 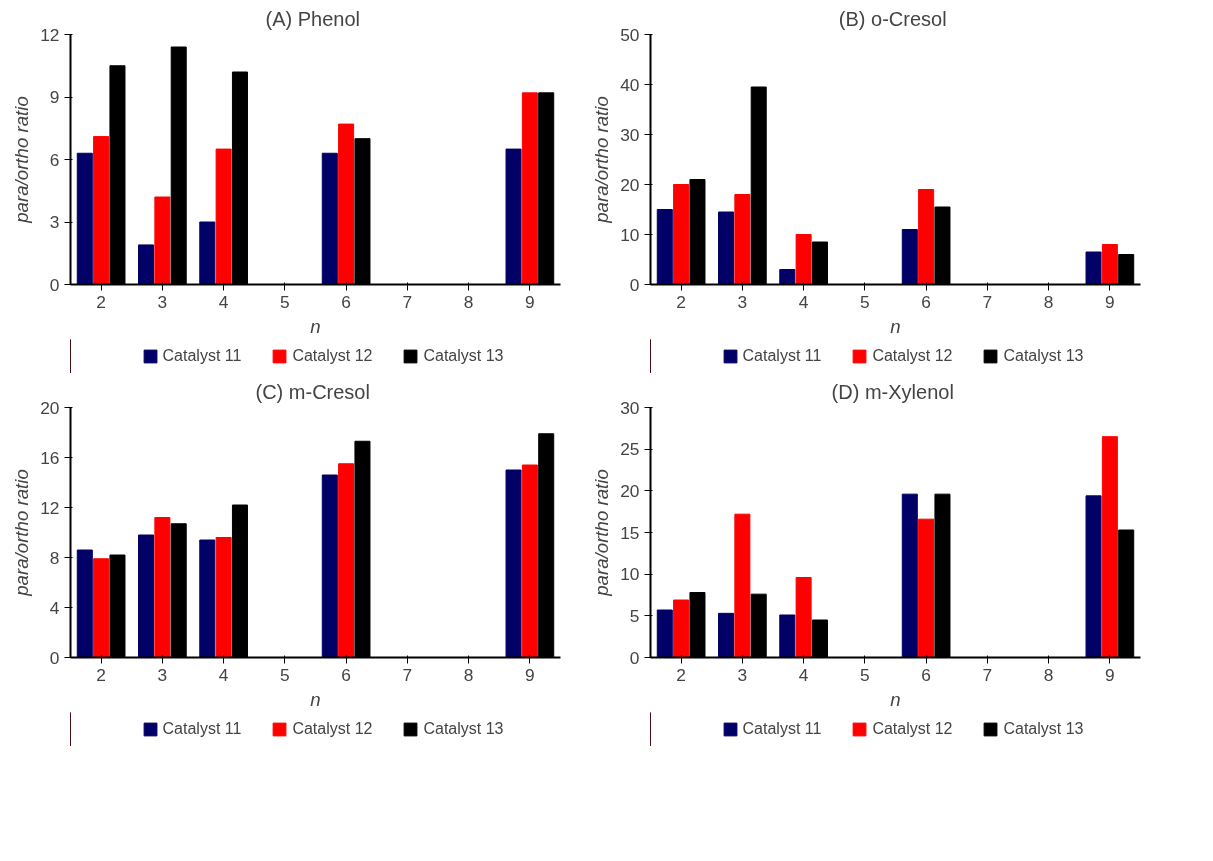 What do you see at coordinates (634, 615) in the screenshot?
I see `y-tick-label: 5` at bounding box center [634, 615].